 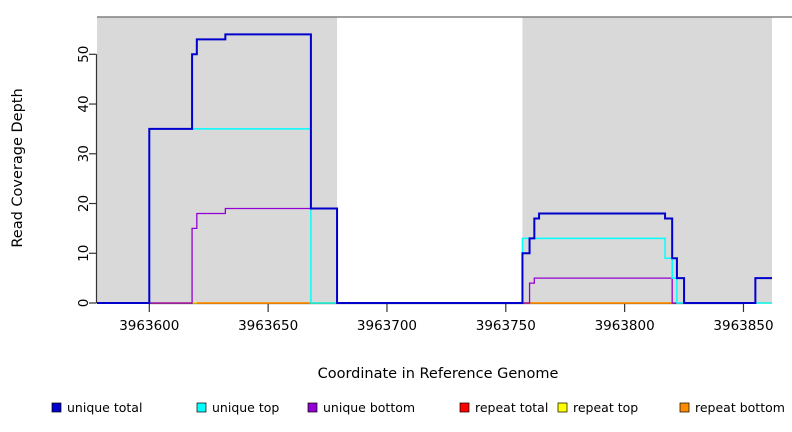 I want to click on legend-label: repeat bottom, so click(x=740, y=407).